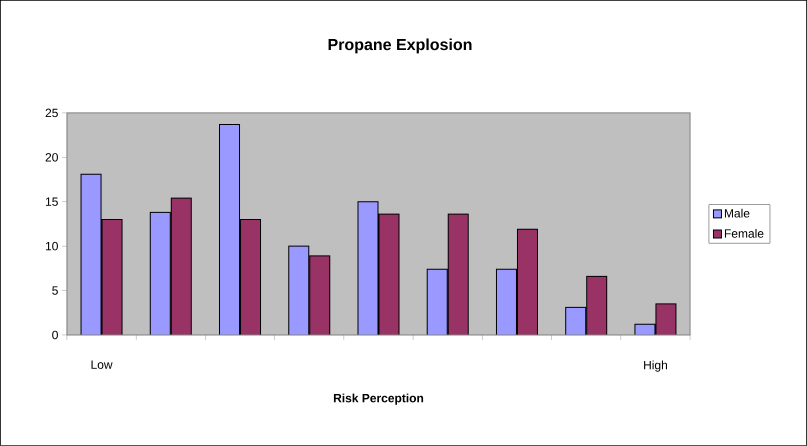 The image size is (807, 446). Describe the element at coordinates (55, 335) in the screenshot. I see `y-tick-label: 0` at that location.